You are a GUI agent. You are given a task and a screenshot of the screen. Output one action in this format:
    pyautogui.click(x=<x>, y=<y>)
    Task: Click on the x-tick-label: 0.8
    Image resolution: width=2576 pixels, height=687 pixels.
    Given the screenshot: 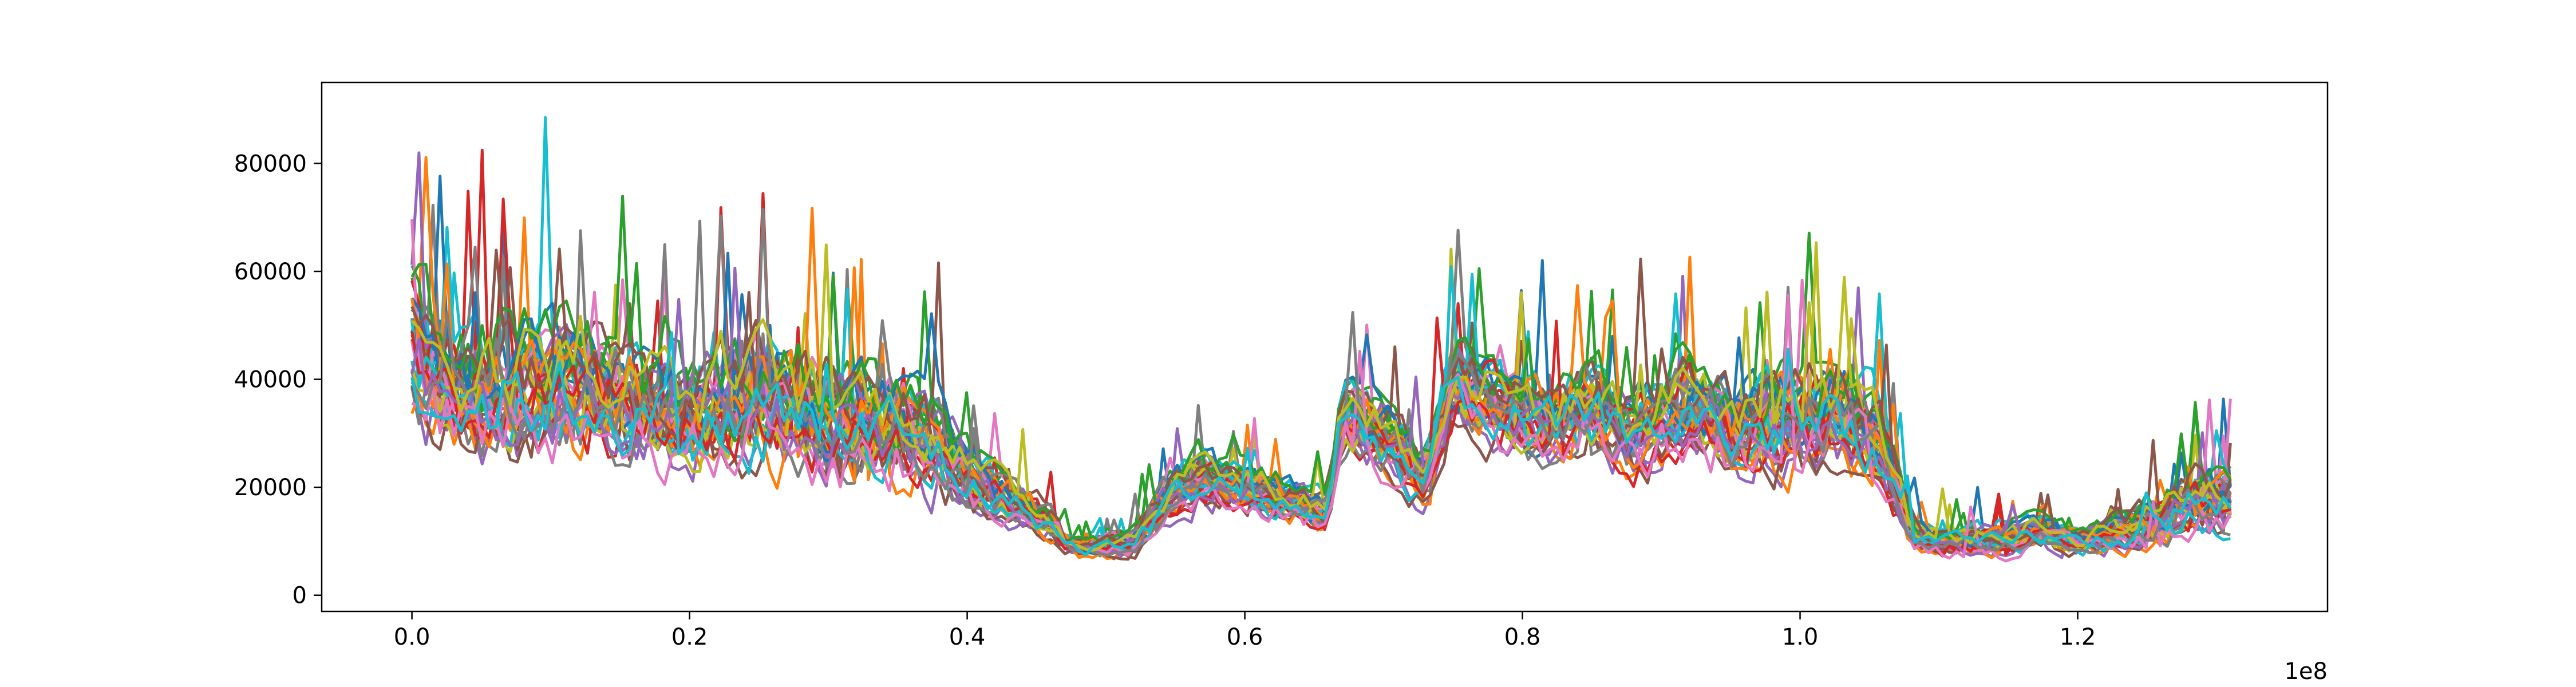 What is the action you would take?
    pyautogui.click(x=1522, y=637)
    